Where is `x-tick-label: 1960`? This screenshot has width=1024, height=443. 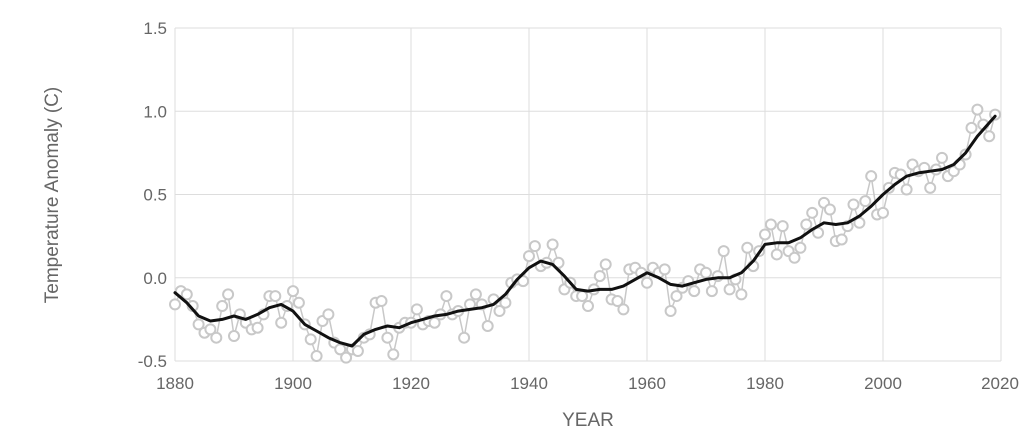 x-tick-label: 1960 is located at coordinates (647, 383).